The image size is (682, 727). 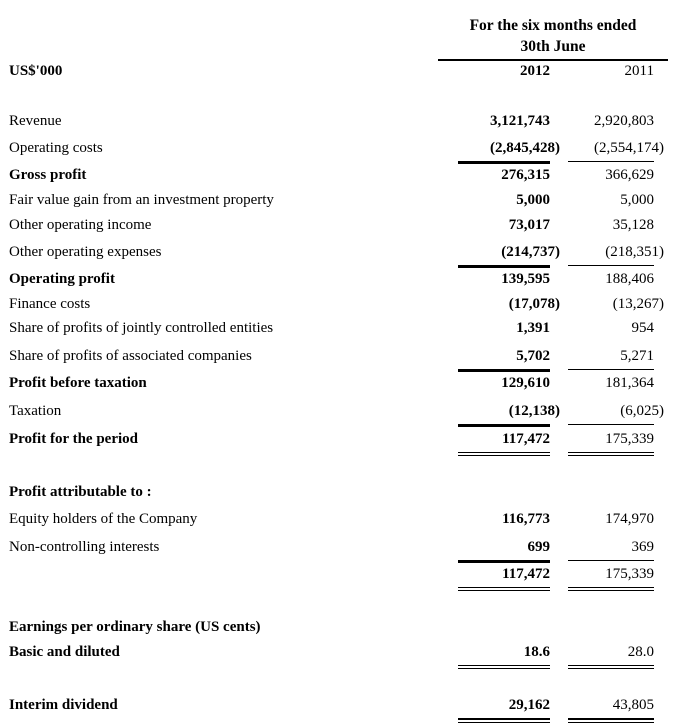 I want to click on value-prior: 2,920,803, so click(x=624, y=121).